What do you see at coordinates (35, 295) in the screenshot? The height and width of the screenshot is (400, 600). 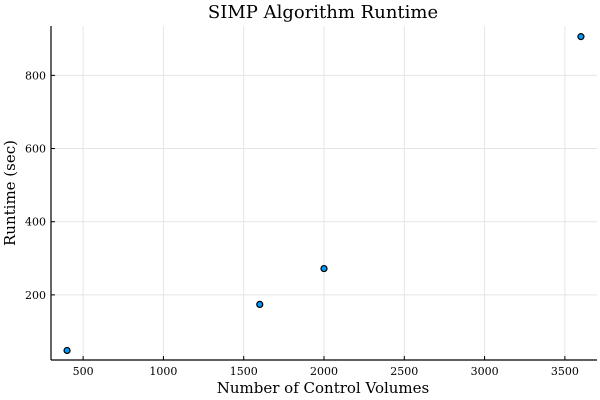 I see `y-tick-label: 200` at bounding box center [35, 295].